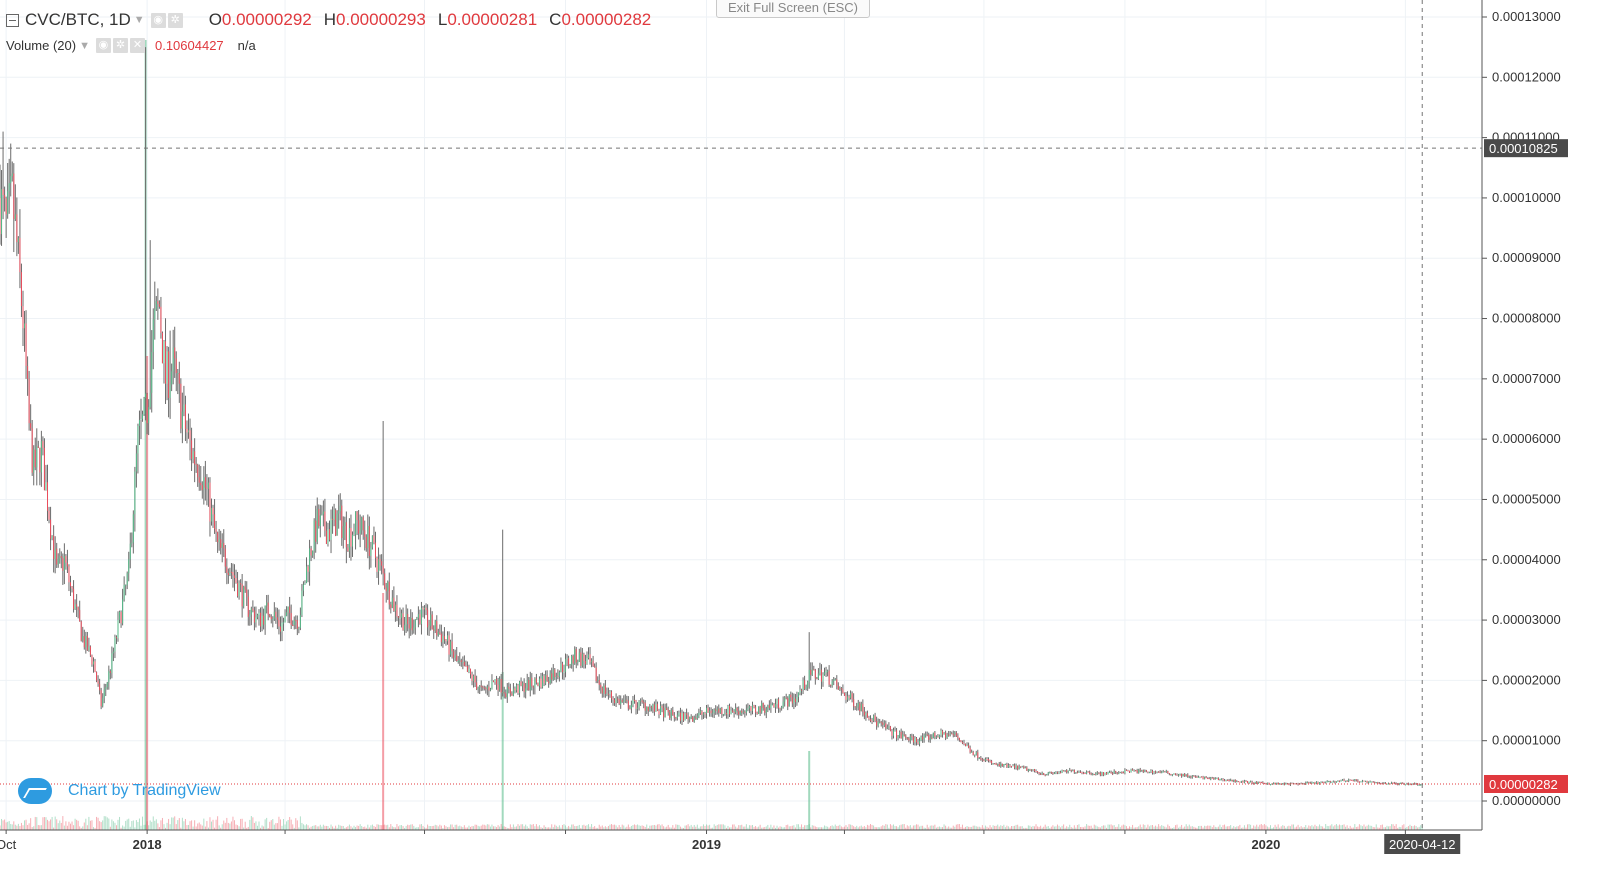 Image resolution: width=1600 pixels, height=873 pixels. I want to click on exit-fullscreen-button: Exit Full Screen (ESC), so click(793, 9).